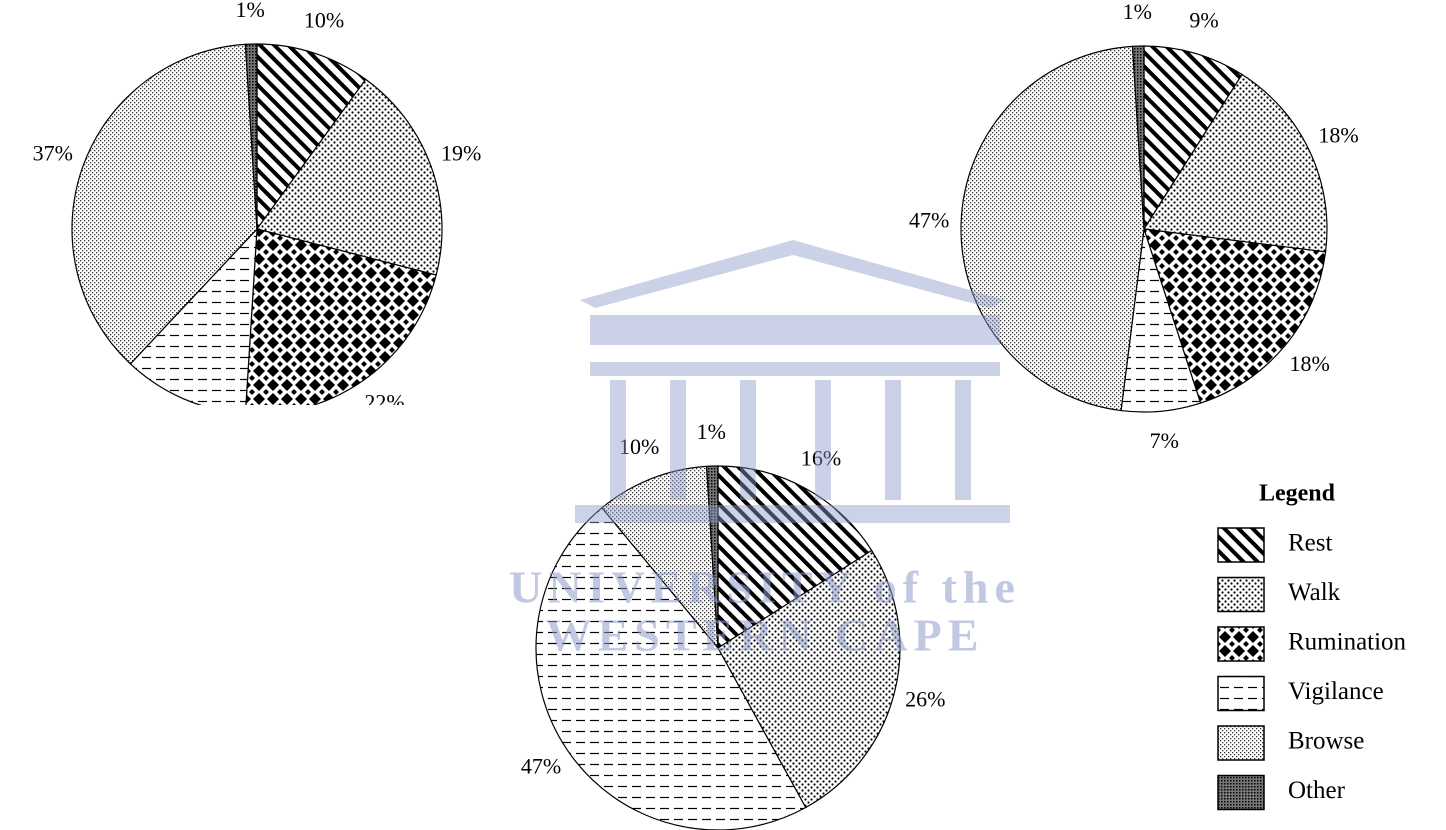 The image size is (1446, 830). Describe the element at coordinates (792, 381) in the screenshot. I see `watermark` at that location.